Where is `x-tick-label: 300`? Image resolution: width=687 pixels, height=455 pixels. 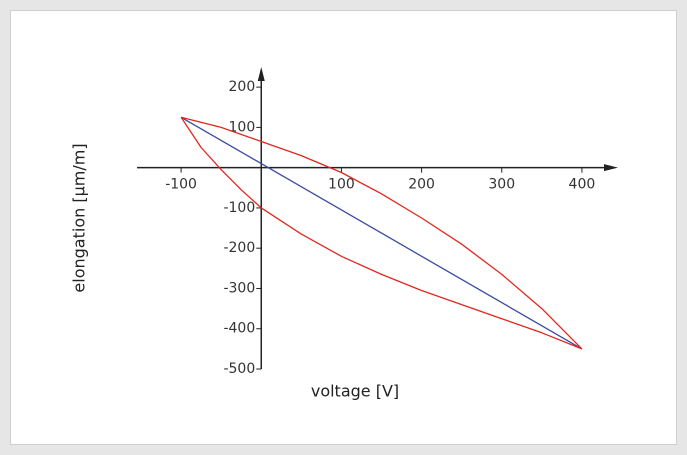
x-tick-label: 300 is located at coordinates (501, 185).